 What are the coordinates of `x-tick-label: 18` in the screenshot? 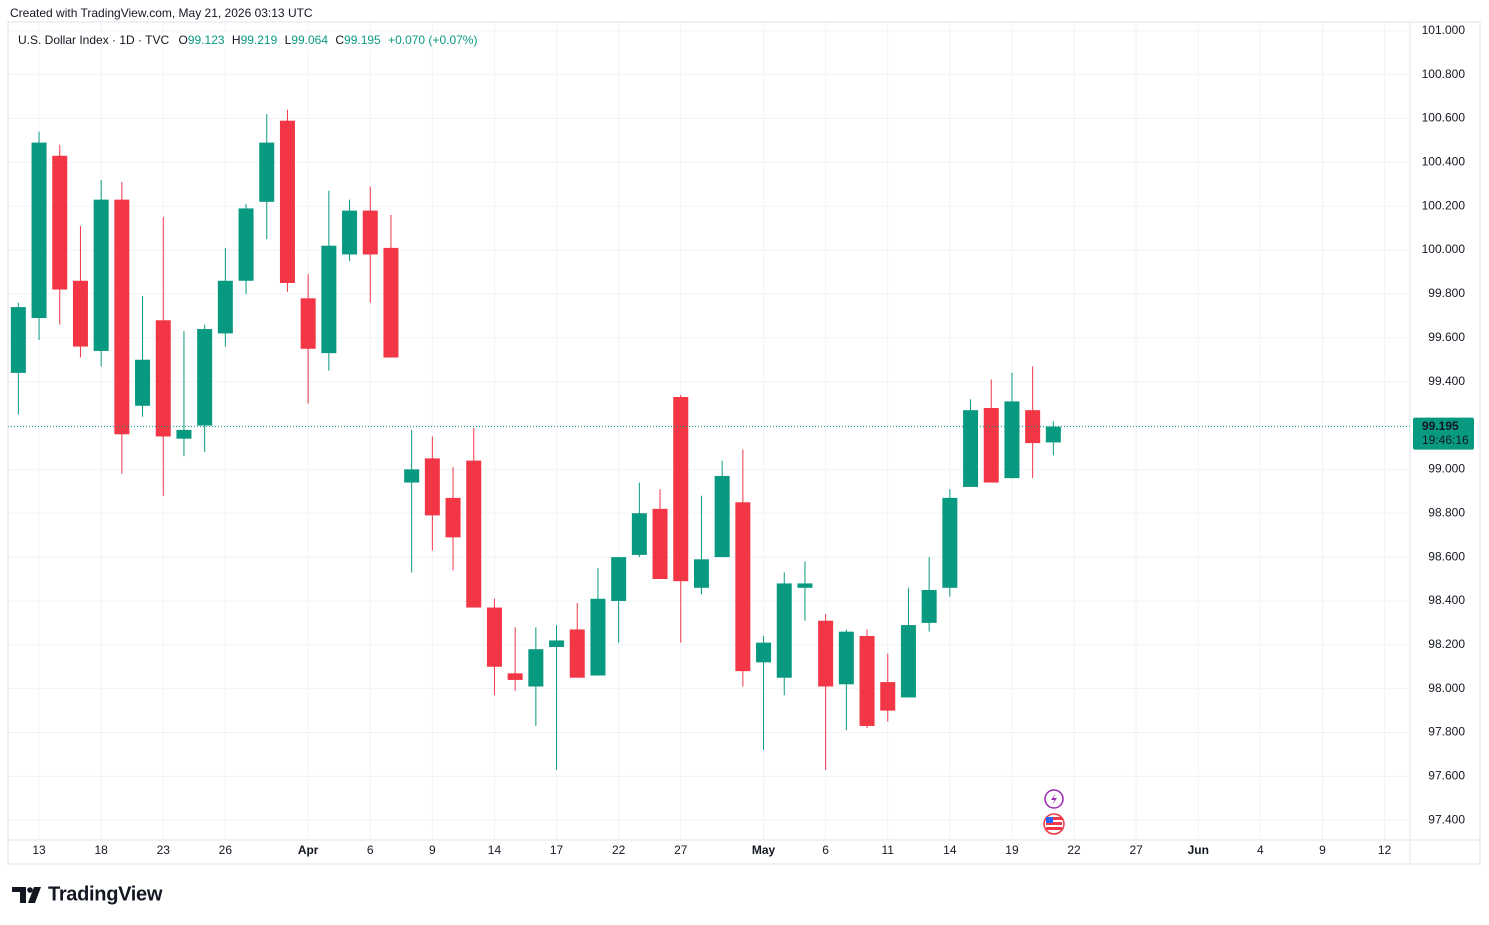 It's located at (101, 850).